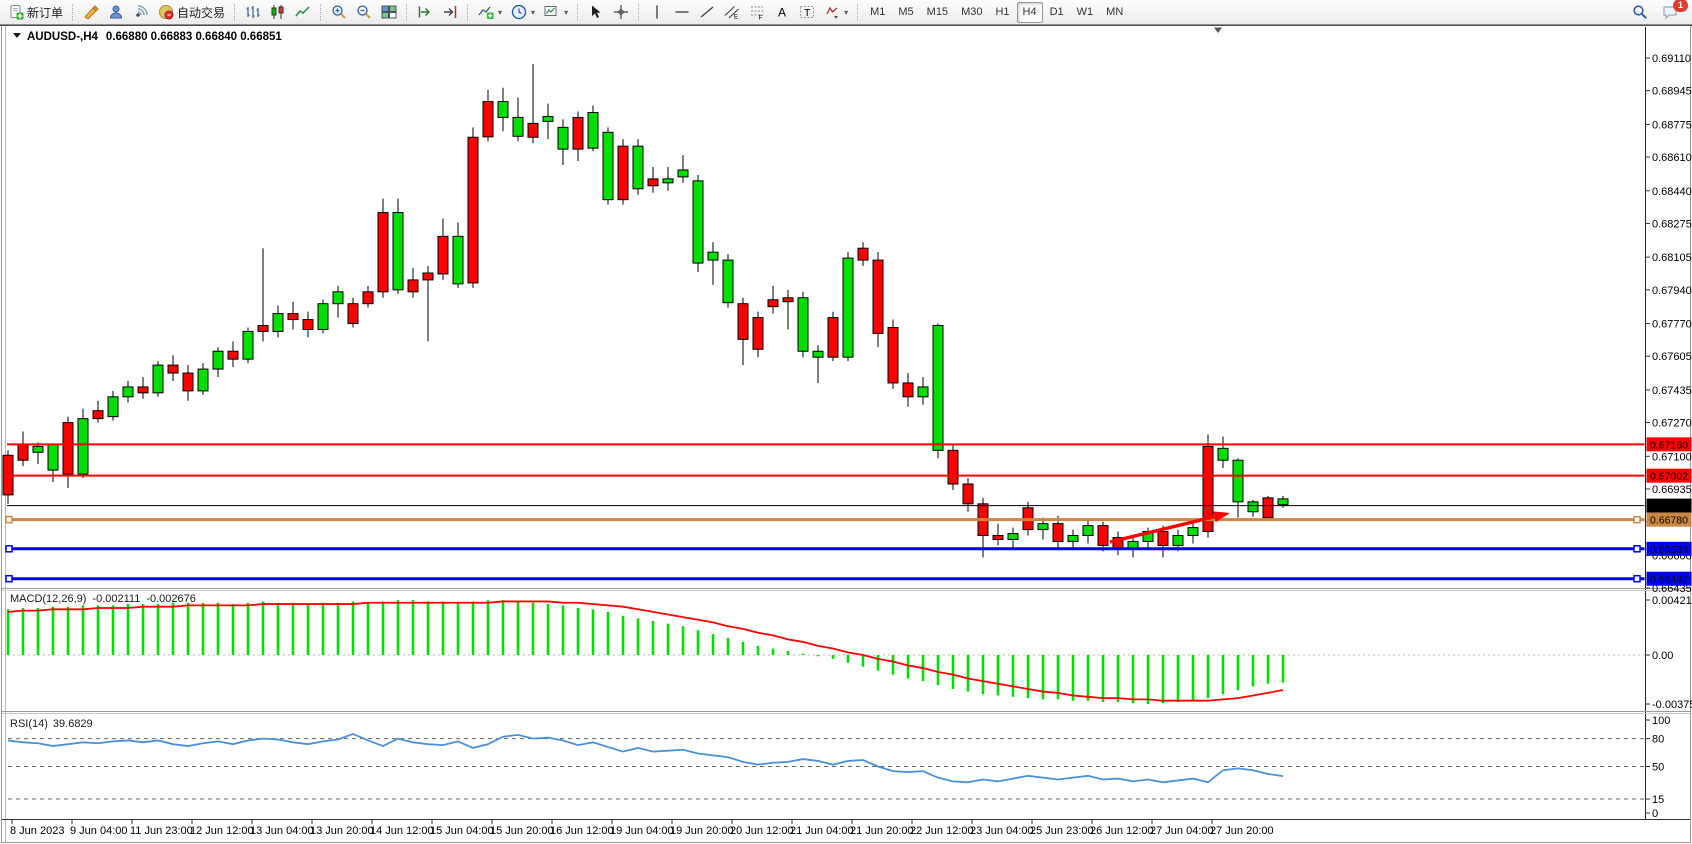 The width and height of the screenshot is (1692, 844). What do you see at coordinates (849, 653) in the screenshot?
I see `macd-pane: 0.004211 0.00 -0.003755` at bounding box center [849, 653].